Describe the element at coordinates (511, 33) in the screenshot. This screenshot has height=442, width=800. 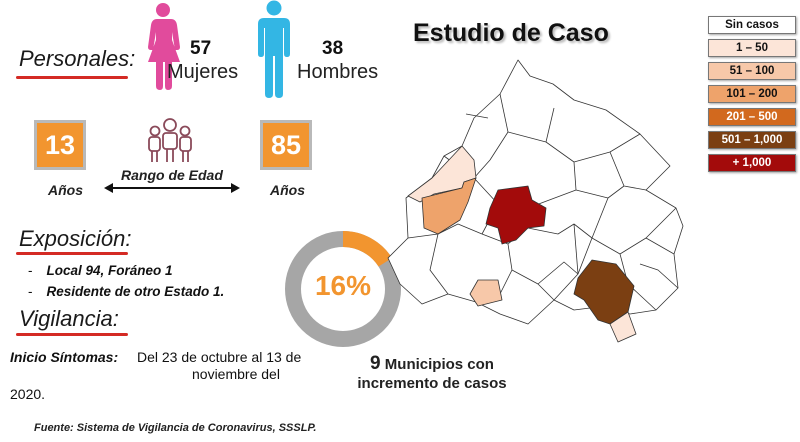
I see `map-title: Estudio de Caso` at that location.